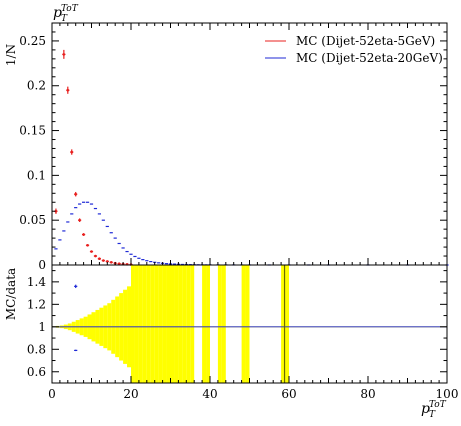  I want to click on x-axis-label-p: p, so click(425, 409).